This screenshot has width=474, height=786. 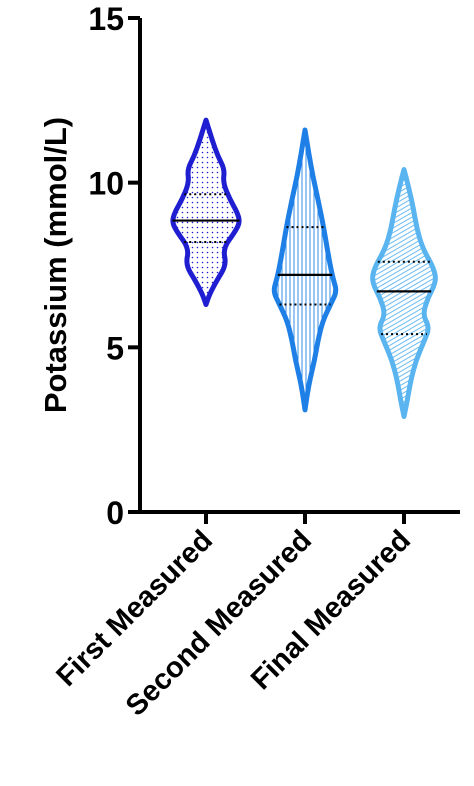 What do you see at coordinates (219, 623) in the screenshot?
I see `x-tick-label: Second Measured` at bounding box center [219, 623].